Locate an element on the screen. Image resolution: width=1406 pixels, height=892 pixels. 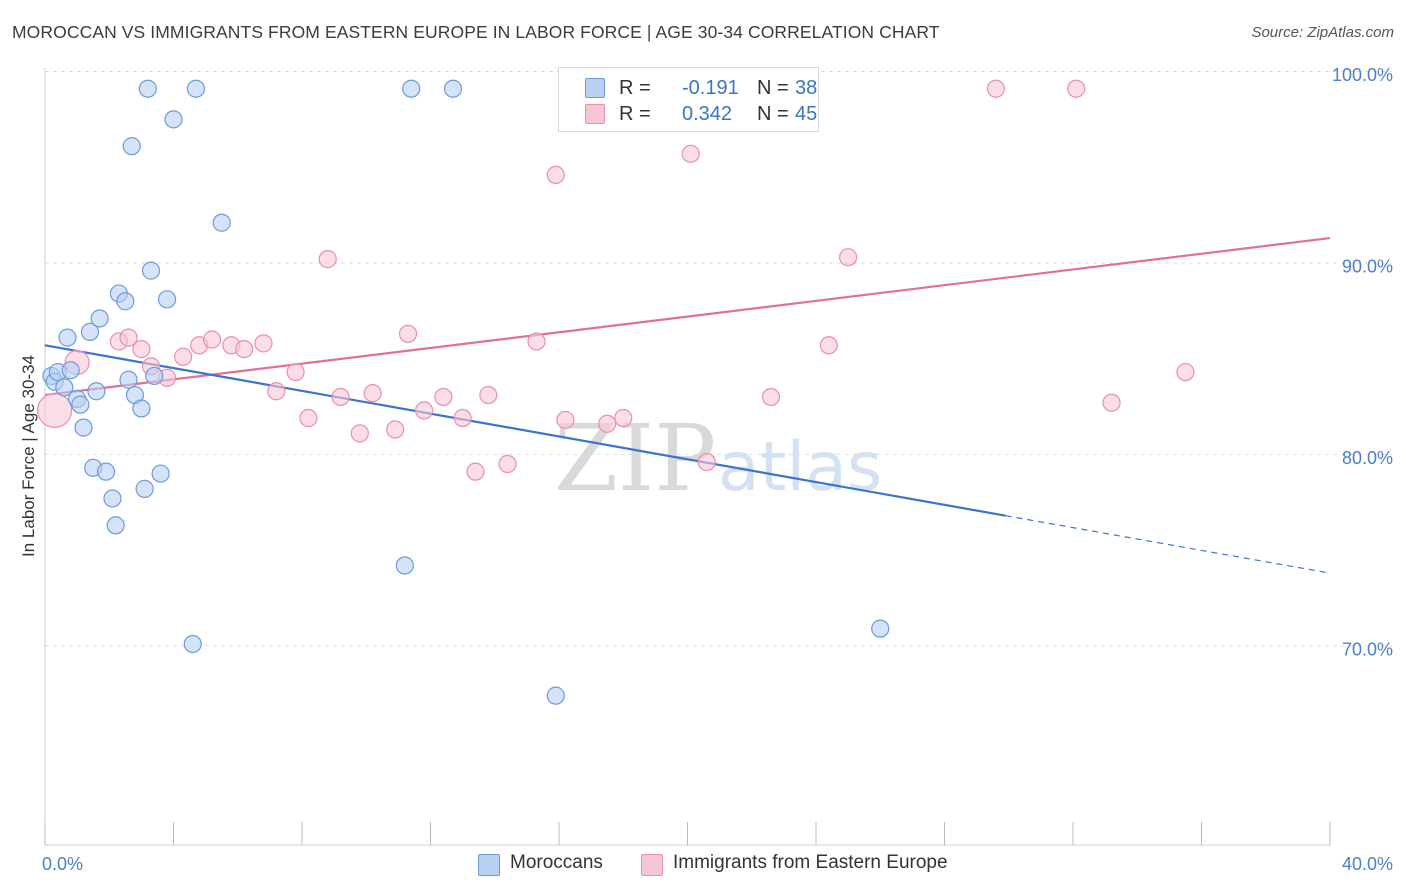
watermark-atlas: atlas is located at coordinates (800, 467).